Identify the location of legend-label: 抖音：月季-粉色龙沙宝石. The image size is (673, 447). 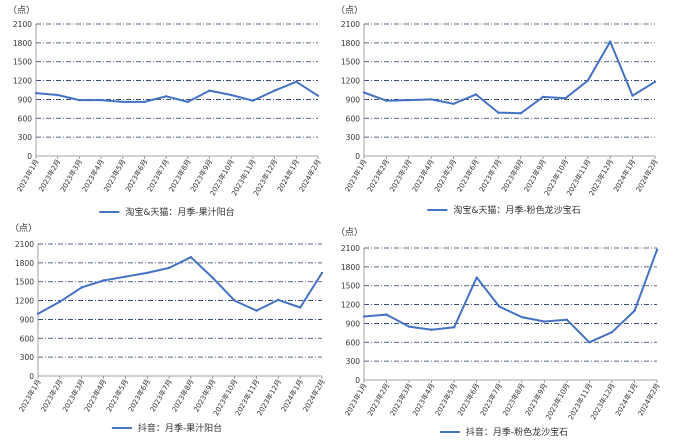
(517, 432).